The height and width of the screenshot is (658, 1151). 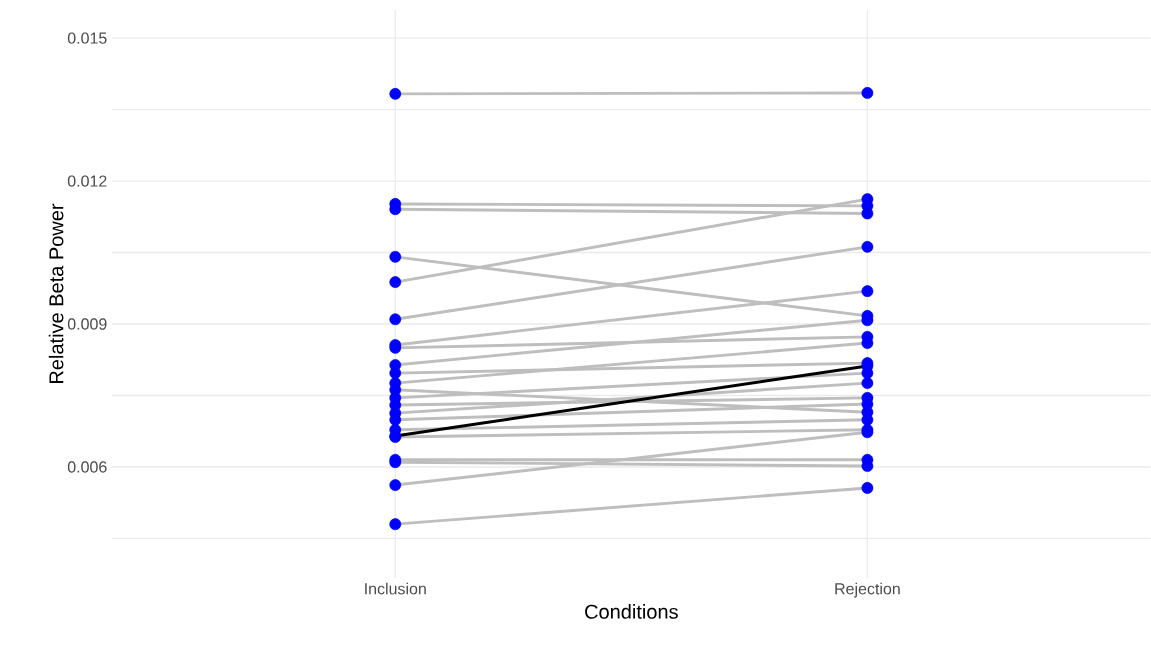 What do you see at coordinates (867, 590) in the screenshot?
I see `x-tick-label: Rejection` at bounding box center [867, 590].